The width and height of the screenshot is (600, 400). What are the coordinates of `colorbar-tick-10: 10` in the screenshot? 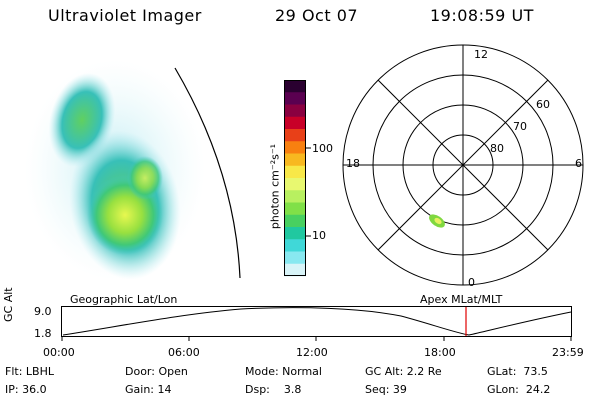 It's located at (319, 235).